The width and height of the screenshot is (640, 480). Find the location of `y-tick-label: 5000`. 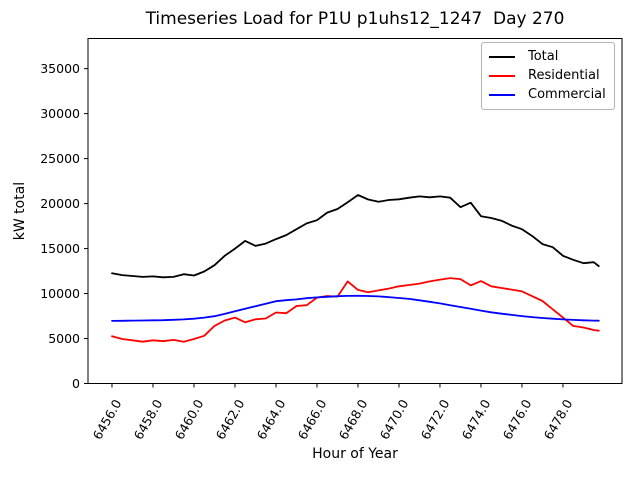

y-tick-label: 5000 is located at coordinates (64, 339).